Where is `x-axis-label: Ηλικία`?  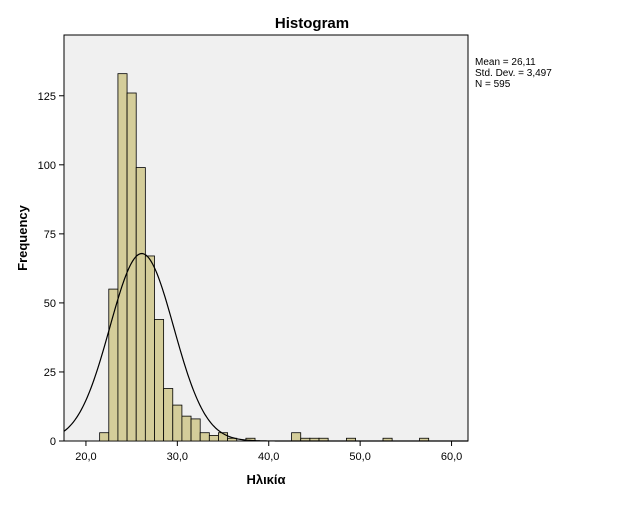
x-axis-label: Ηλικία is located at coordinates (265, 479).